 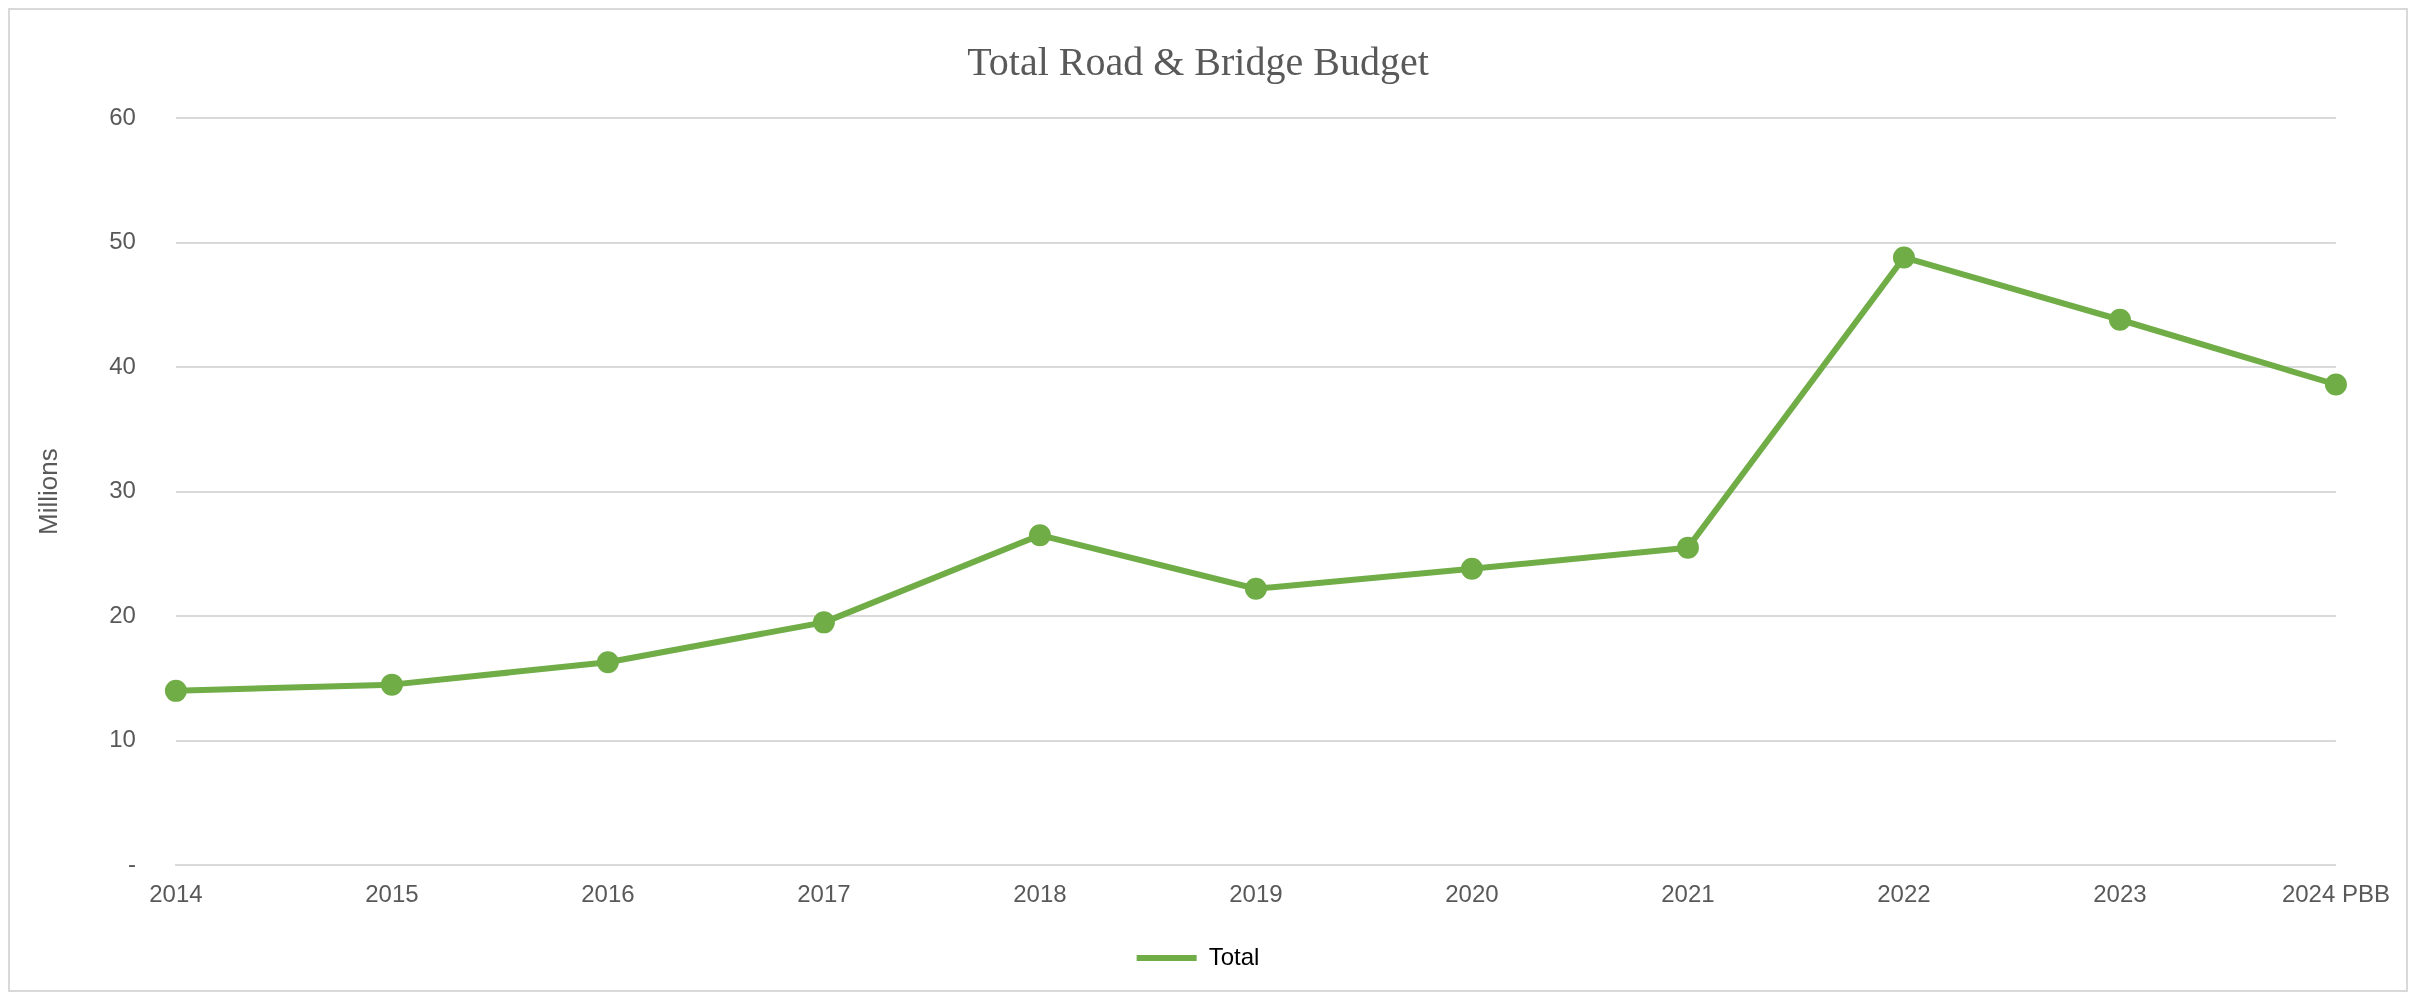 I want to click on x-tick-label: 2023, so click(x=2120, y=894).